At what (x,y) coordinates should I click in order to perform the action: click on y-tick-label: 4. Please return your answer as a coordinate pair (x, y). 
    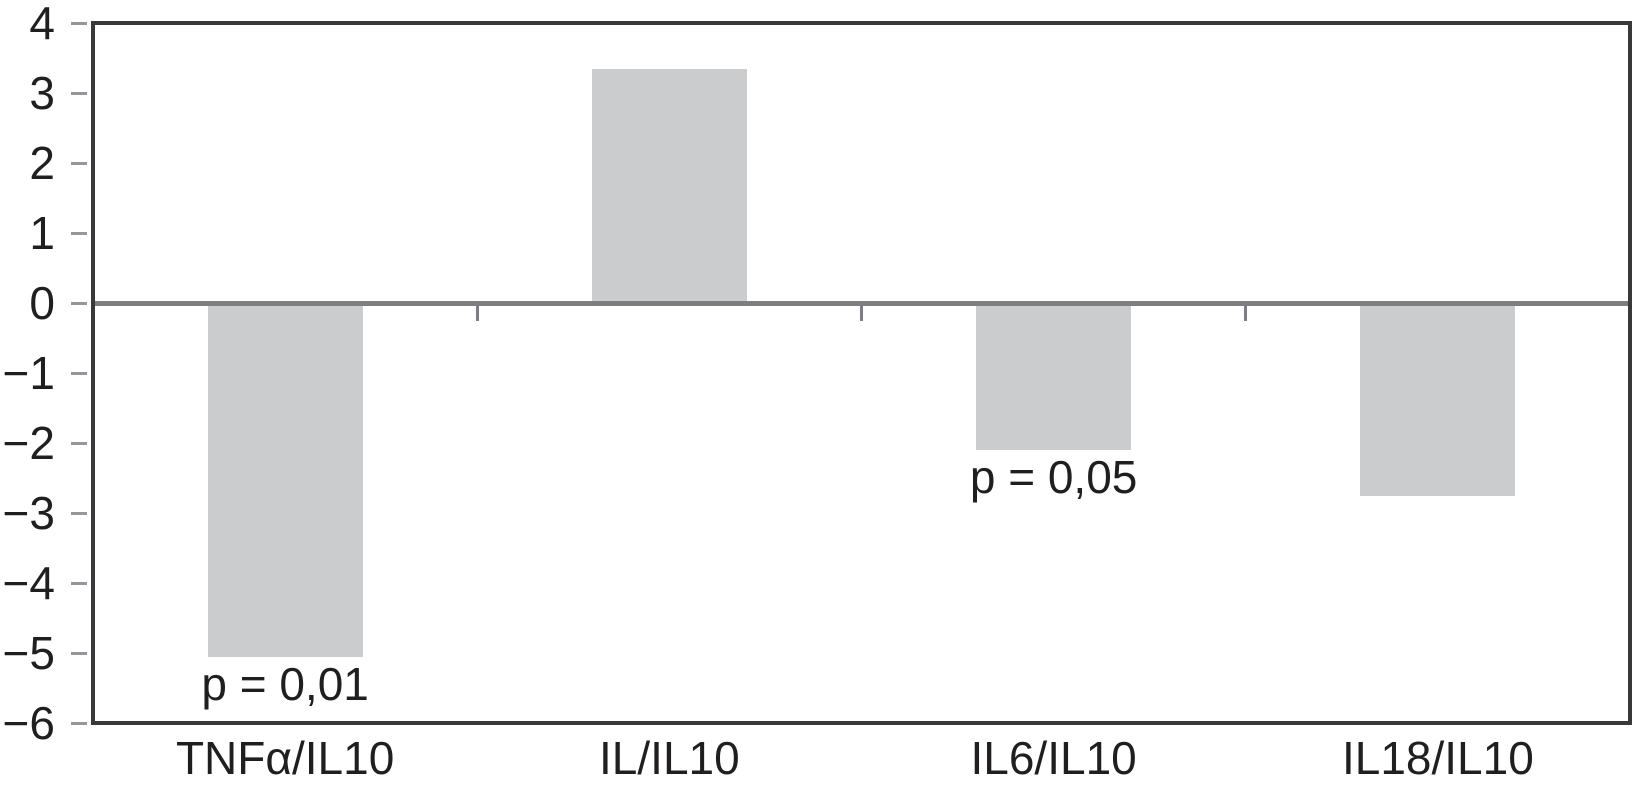
    Looking at the image, I should click on (42, 24).